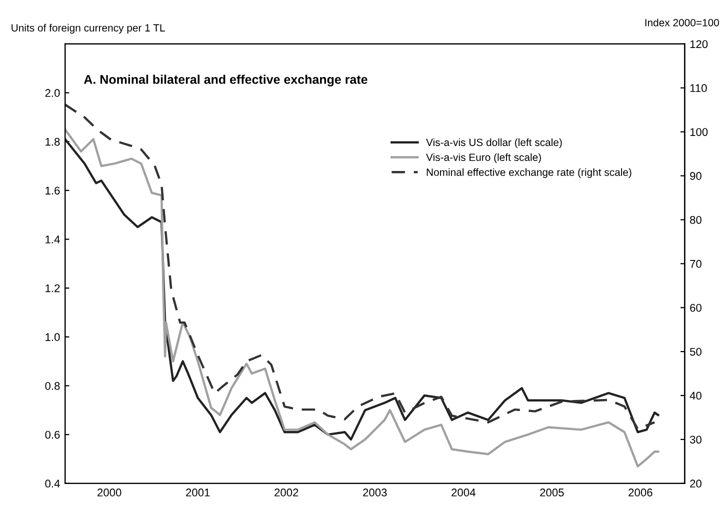  I want to click on y2-tick-label: 50, so click(696, 352).